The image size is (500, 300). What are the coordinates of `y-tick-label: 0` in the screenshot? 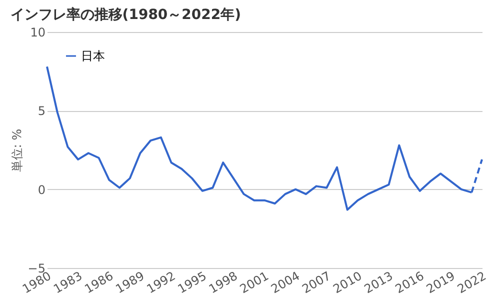 It's located at (42, 189).